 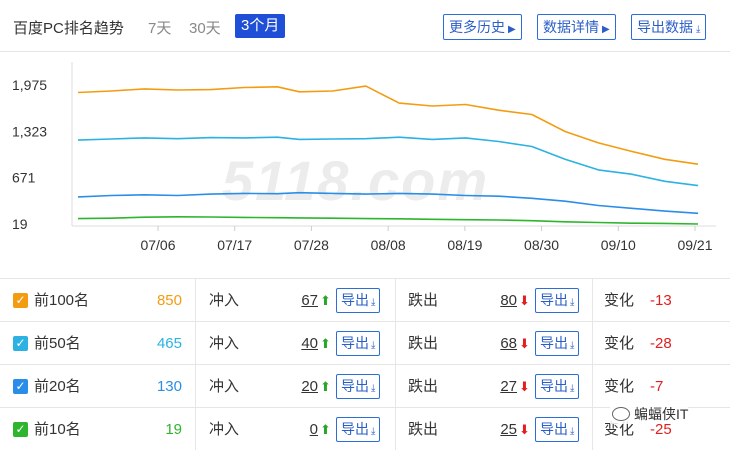 I want to click on page-title: 百度PC排名趋势, so click(x=68, y=28).